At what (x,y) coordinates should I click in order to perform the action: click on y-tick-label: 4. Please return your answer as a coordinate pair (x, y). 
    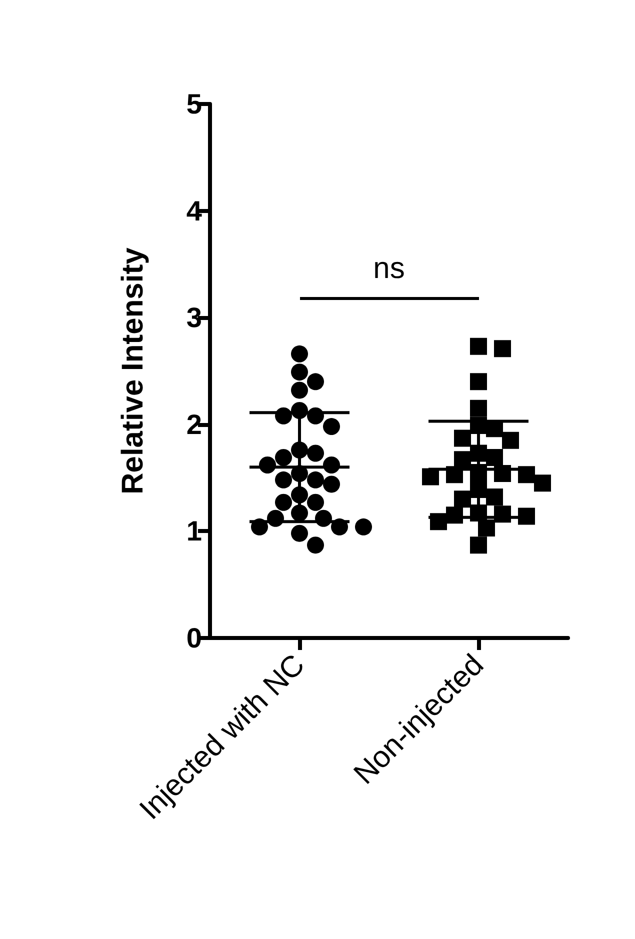
    Looking at the image, I should click on (194, 210).